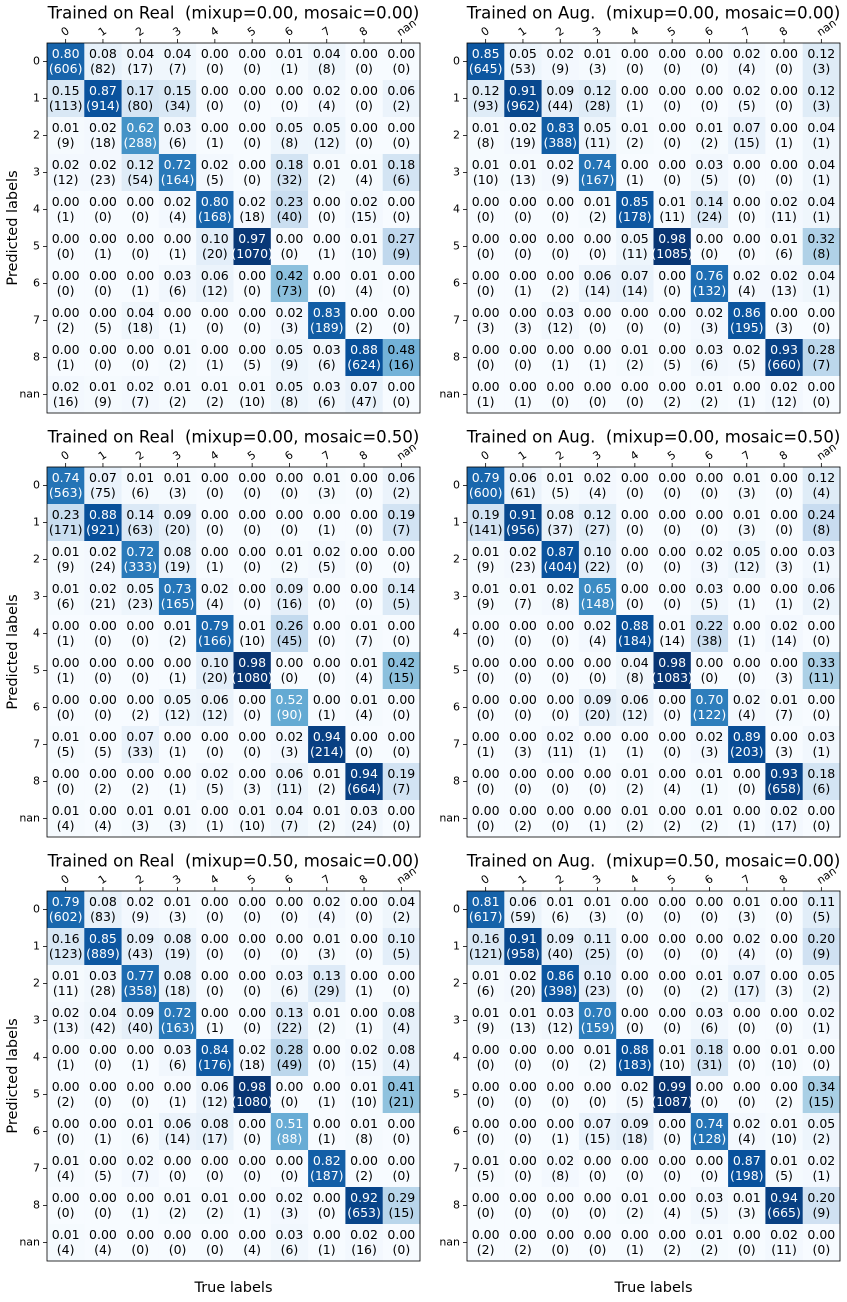 The height and width of the screenshot is (1302, 847). Describe the element at coordinates (140, 105) in the screenshot. I see `cell-count: (80)` at that location.